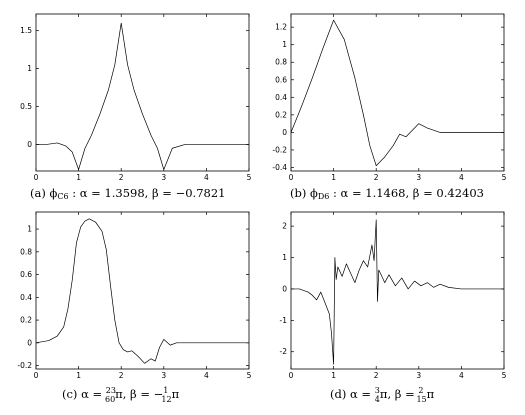 This screenshot has height=415, width=525. What do you see at coordinates (387, 193) in the screenshot?
I see `panel-b-caption: (b) ϕD6 : α = 1.1468, β = 0.42403` at bounding box center [387, 193].